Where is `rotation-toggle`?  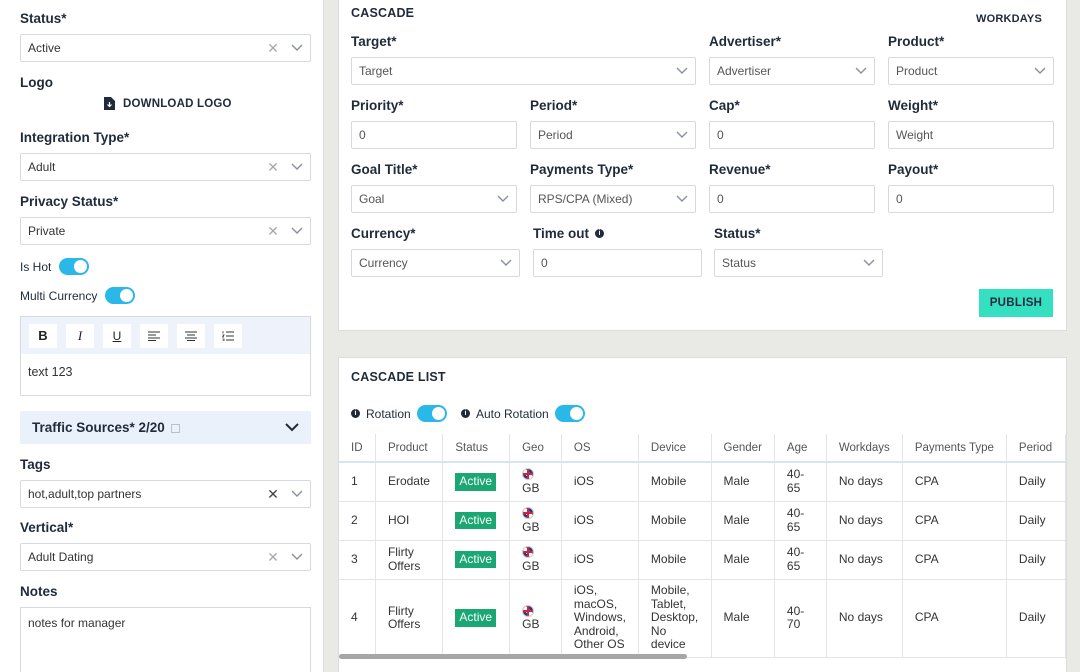
rotation-toggle is located at coordinates (431, 413).